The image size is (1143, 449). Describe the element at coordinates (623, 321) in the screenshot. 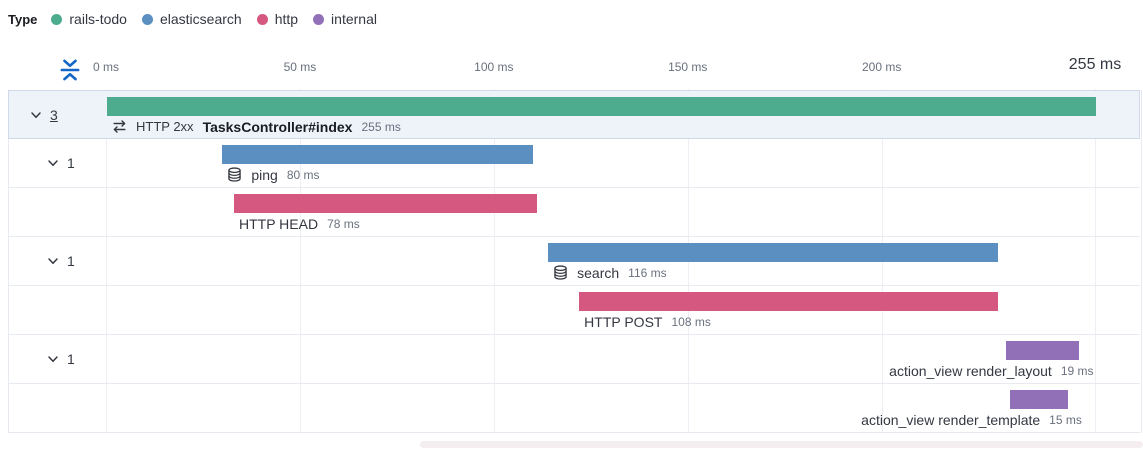

I see `span-name: HTTP POST` at that location.